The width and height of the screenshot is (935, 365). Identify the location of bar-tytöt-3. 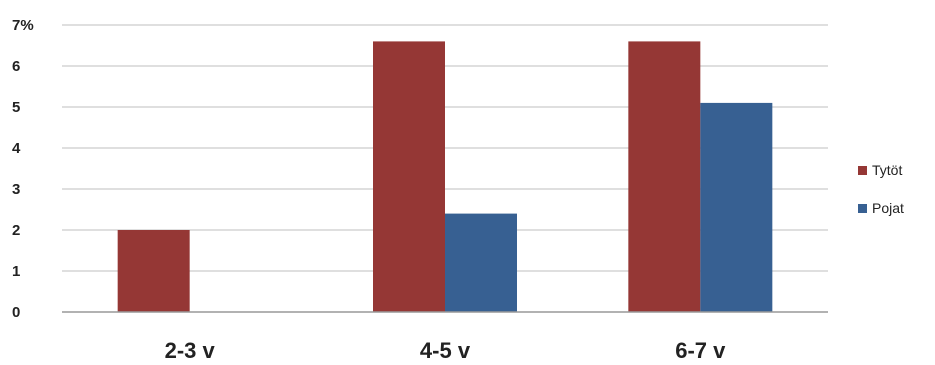
(664, 176).